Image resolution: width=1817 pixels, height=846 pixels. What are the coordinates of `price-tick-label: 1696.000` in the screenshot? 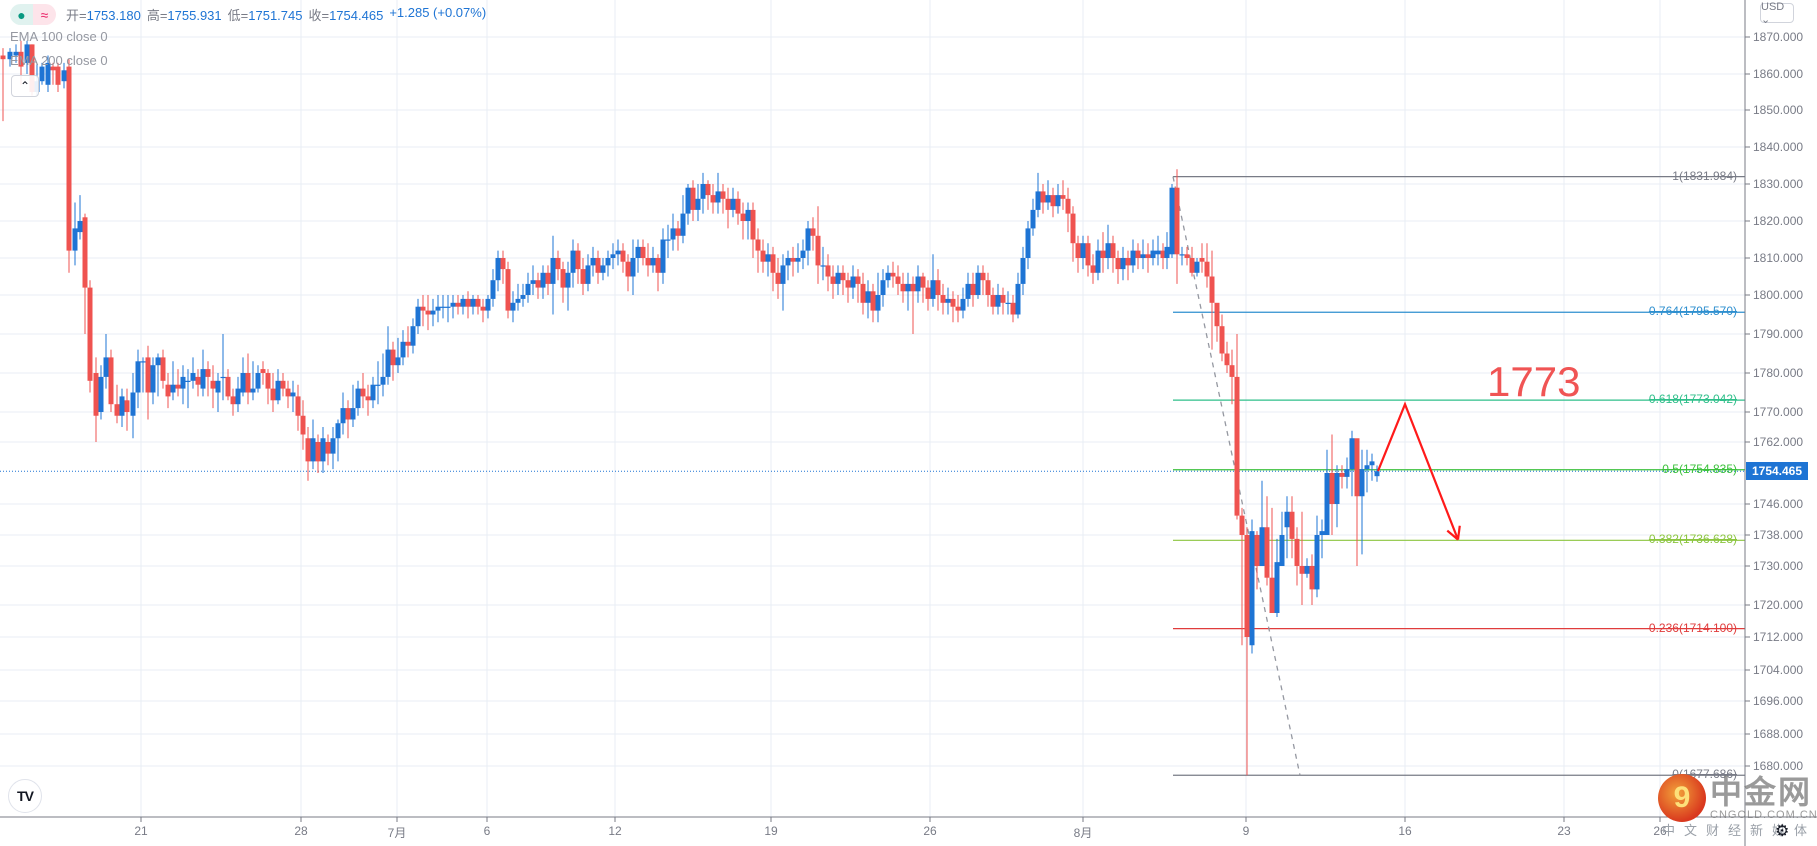 It's located at (1778, 701).